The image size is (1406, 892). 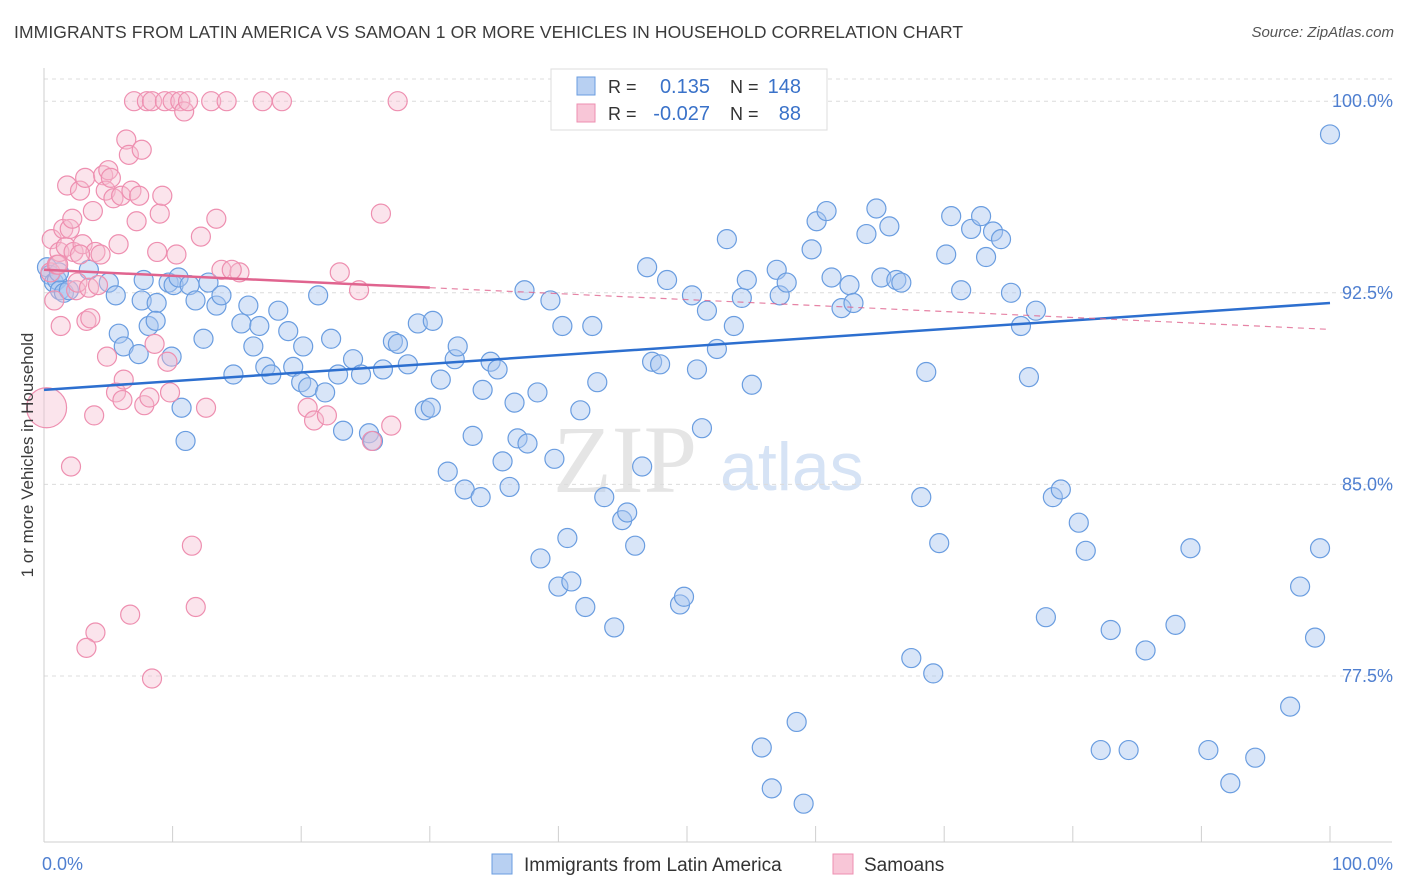 What do you see at coordinates (586, 113) in the screenshot?
I see `legend-swatch-pink` at bounding box center [586, 113].